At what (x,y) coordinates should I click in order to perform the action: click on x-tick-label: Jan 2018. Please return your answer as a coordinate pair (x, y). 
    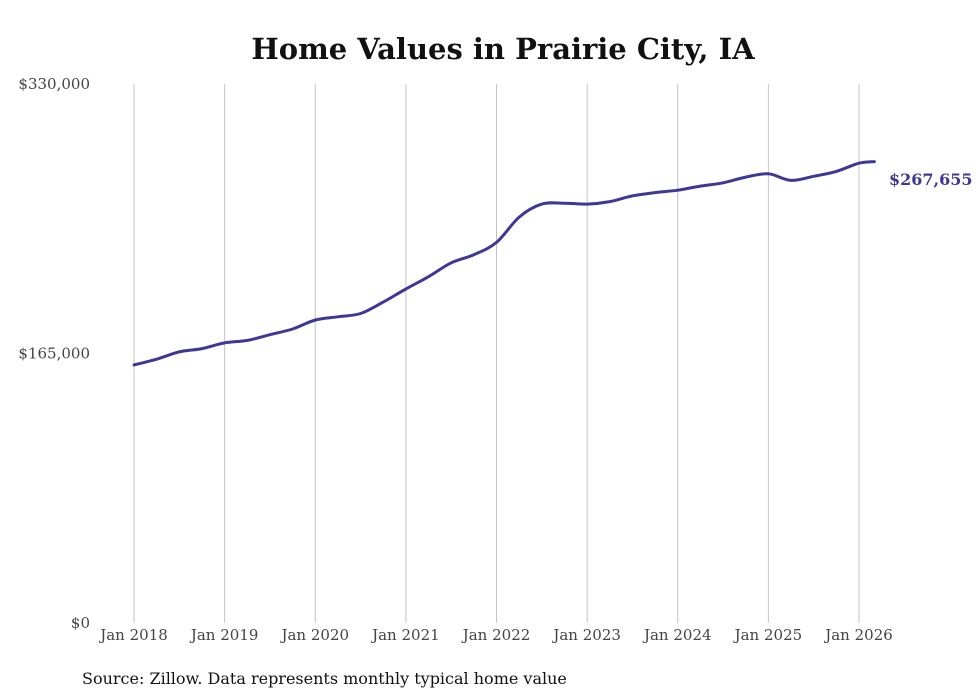
    Looking at the image, I should click on (133, 635).